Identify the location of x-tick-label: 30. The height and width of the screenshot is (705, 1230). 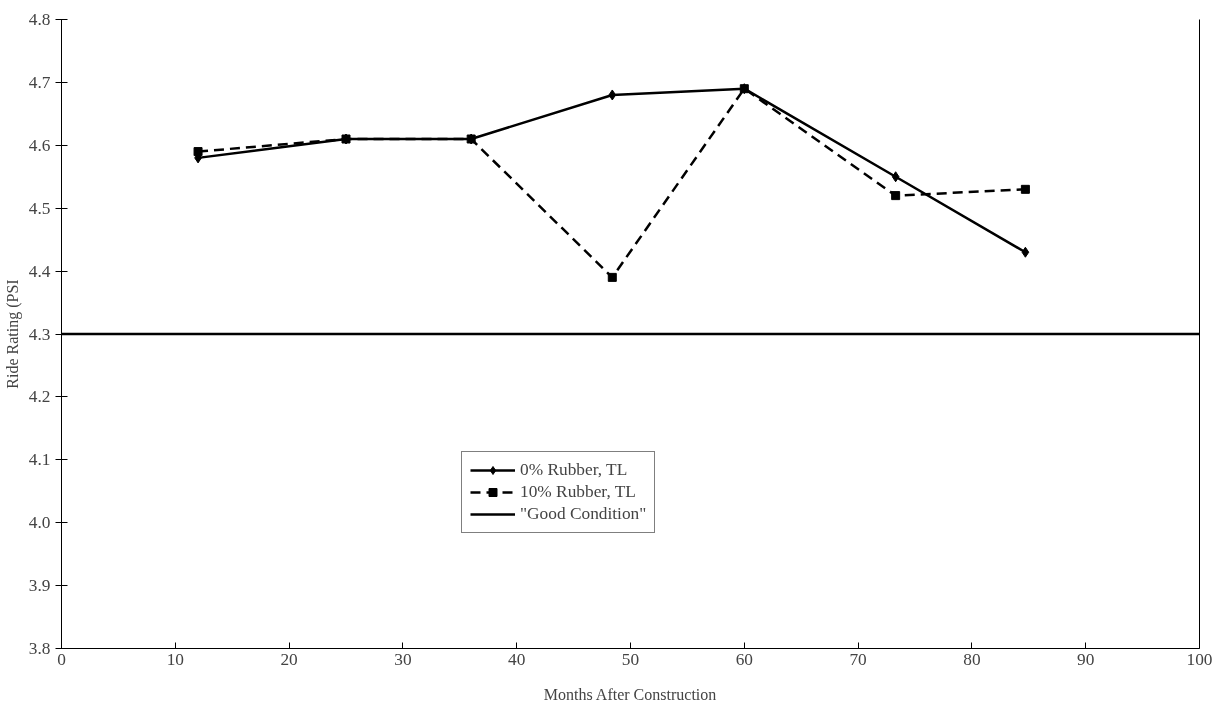
(403, 659).